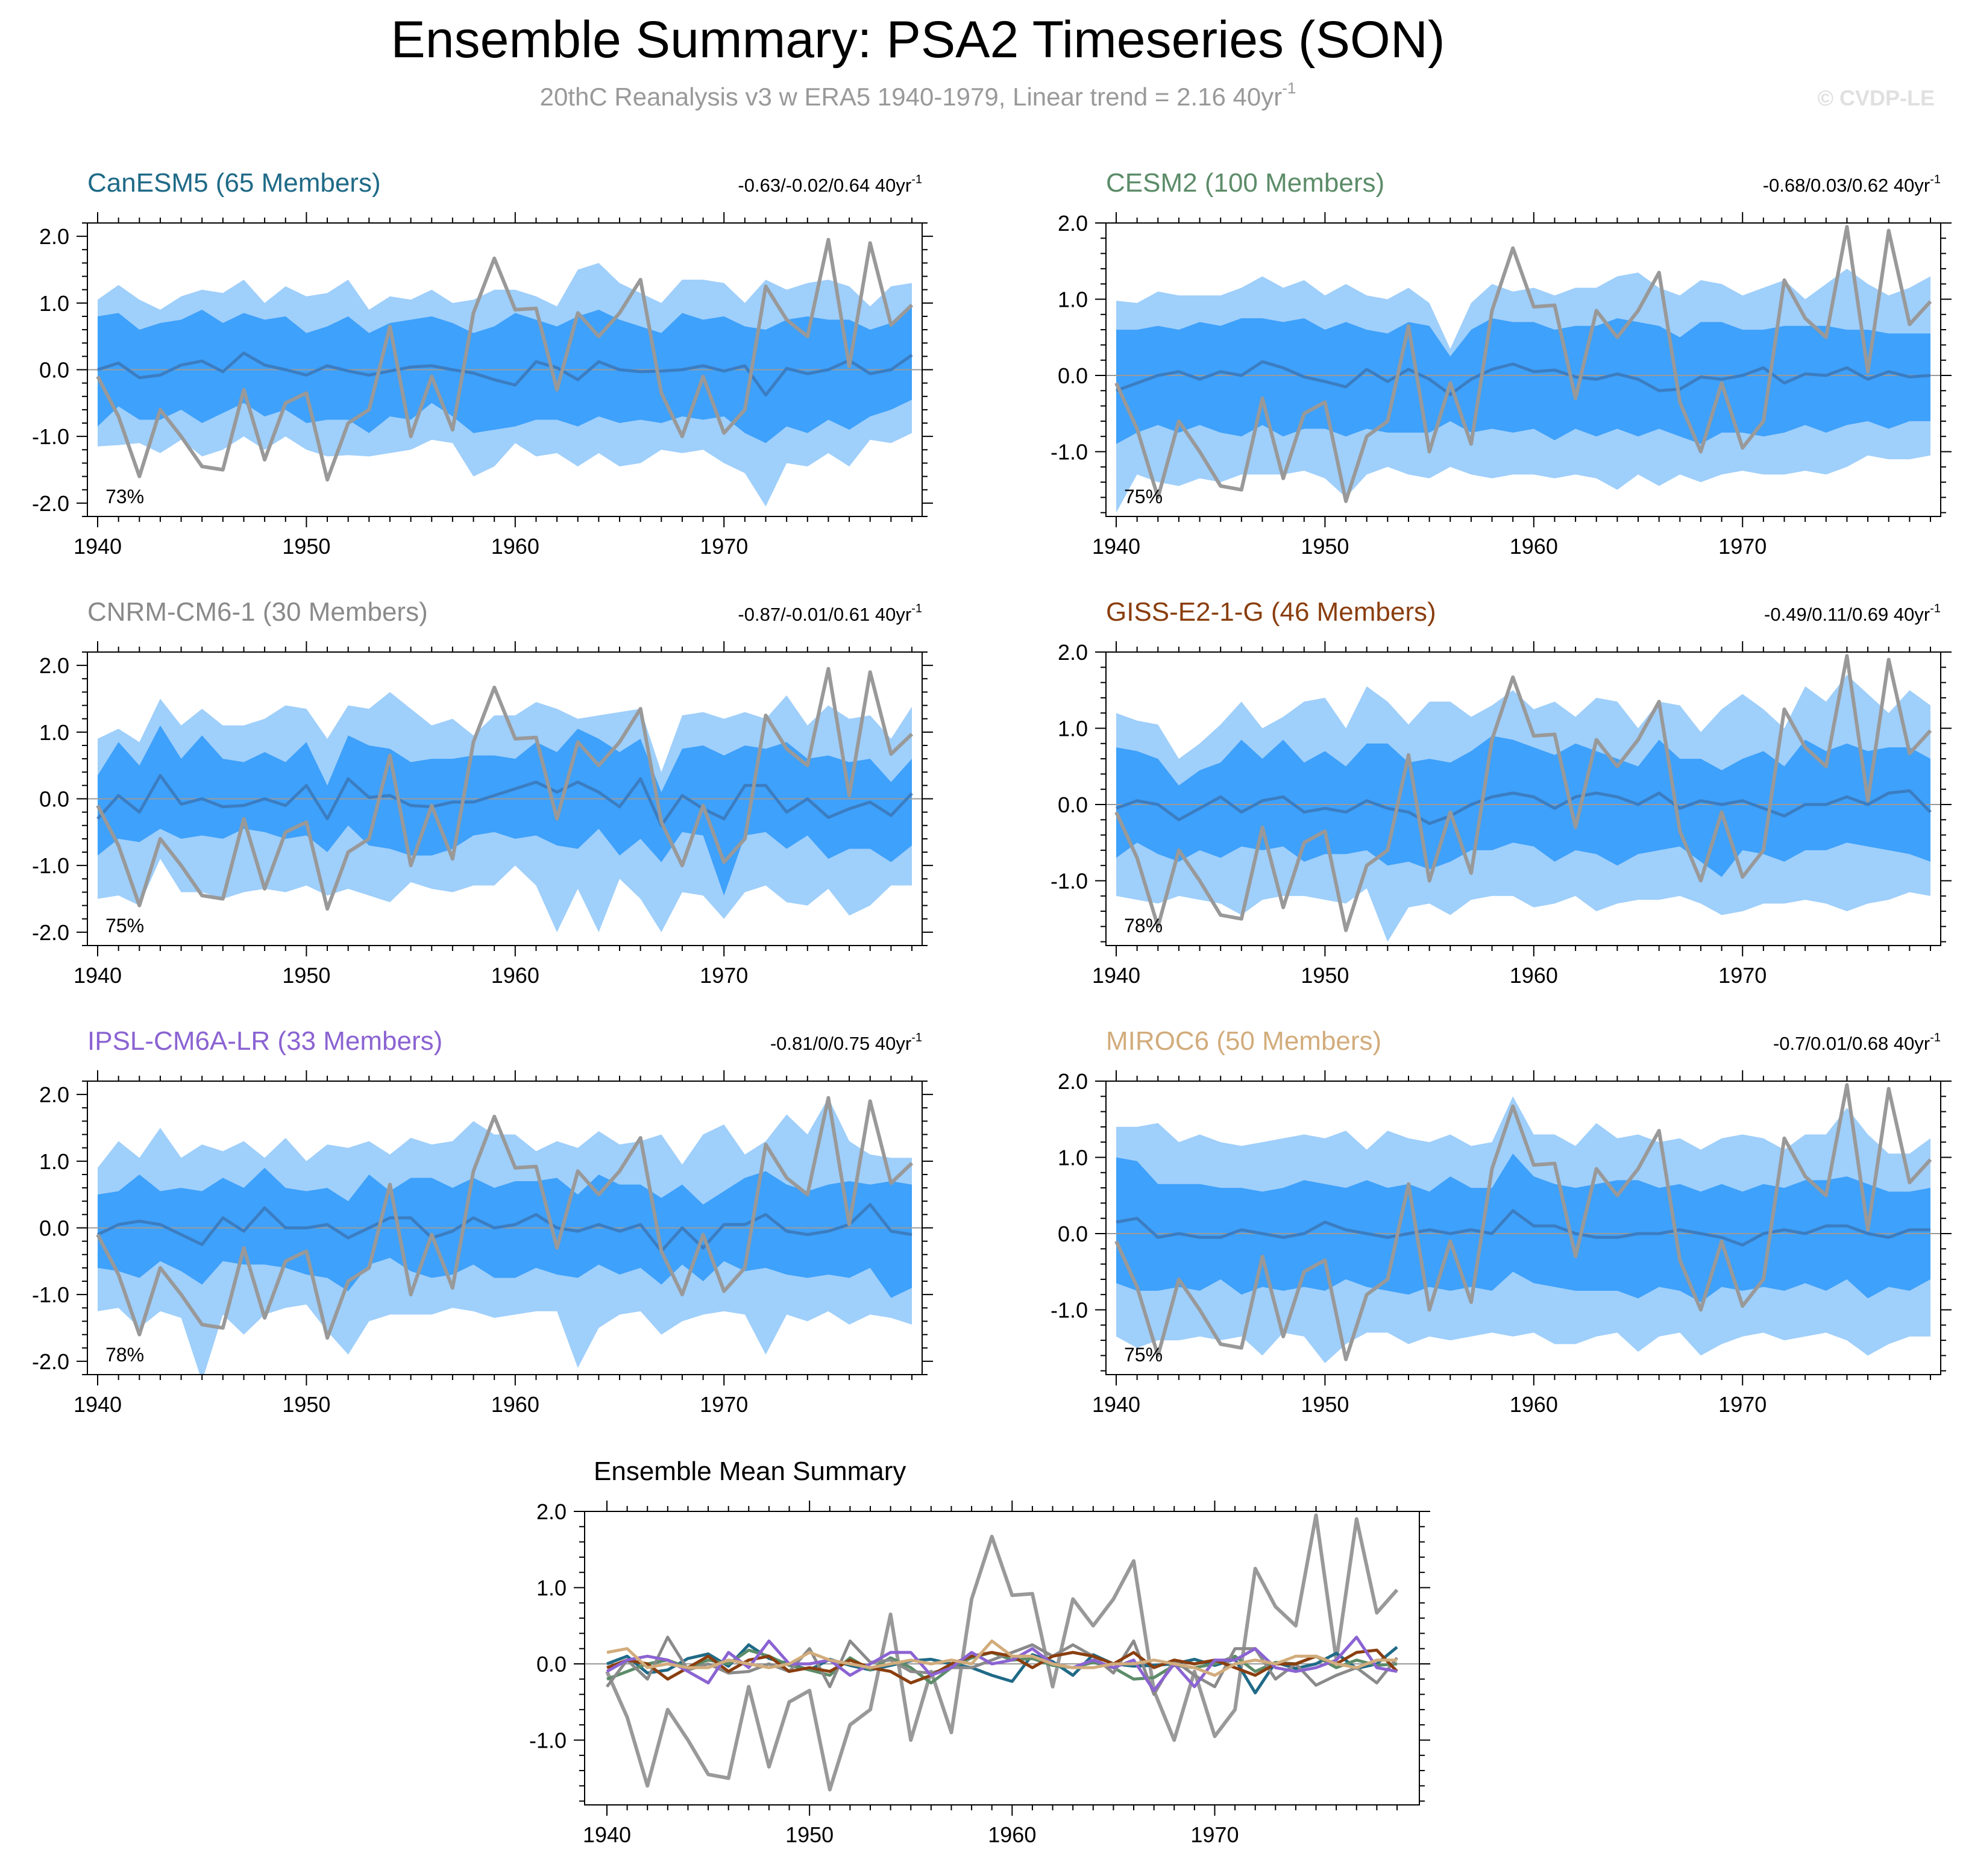  What do you see at coordinates (1876, 98) in the screenshot?
I see `watermark: © CVDP-LE` at bounding box center [1876, 98].